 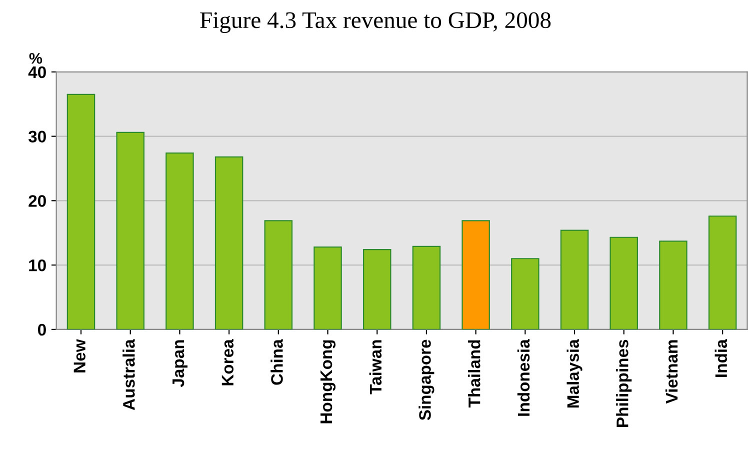 What do you see at coordinates (721, 358) in the screenshot?
I see `x-tick-label: India` at bounding box center [721, 358].